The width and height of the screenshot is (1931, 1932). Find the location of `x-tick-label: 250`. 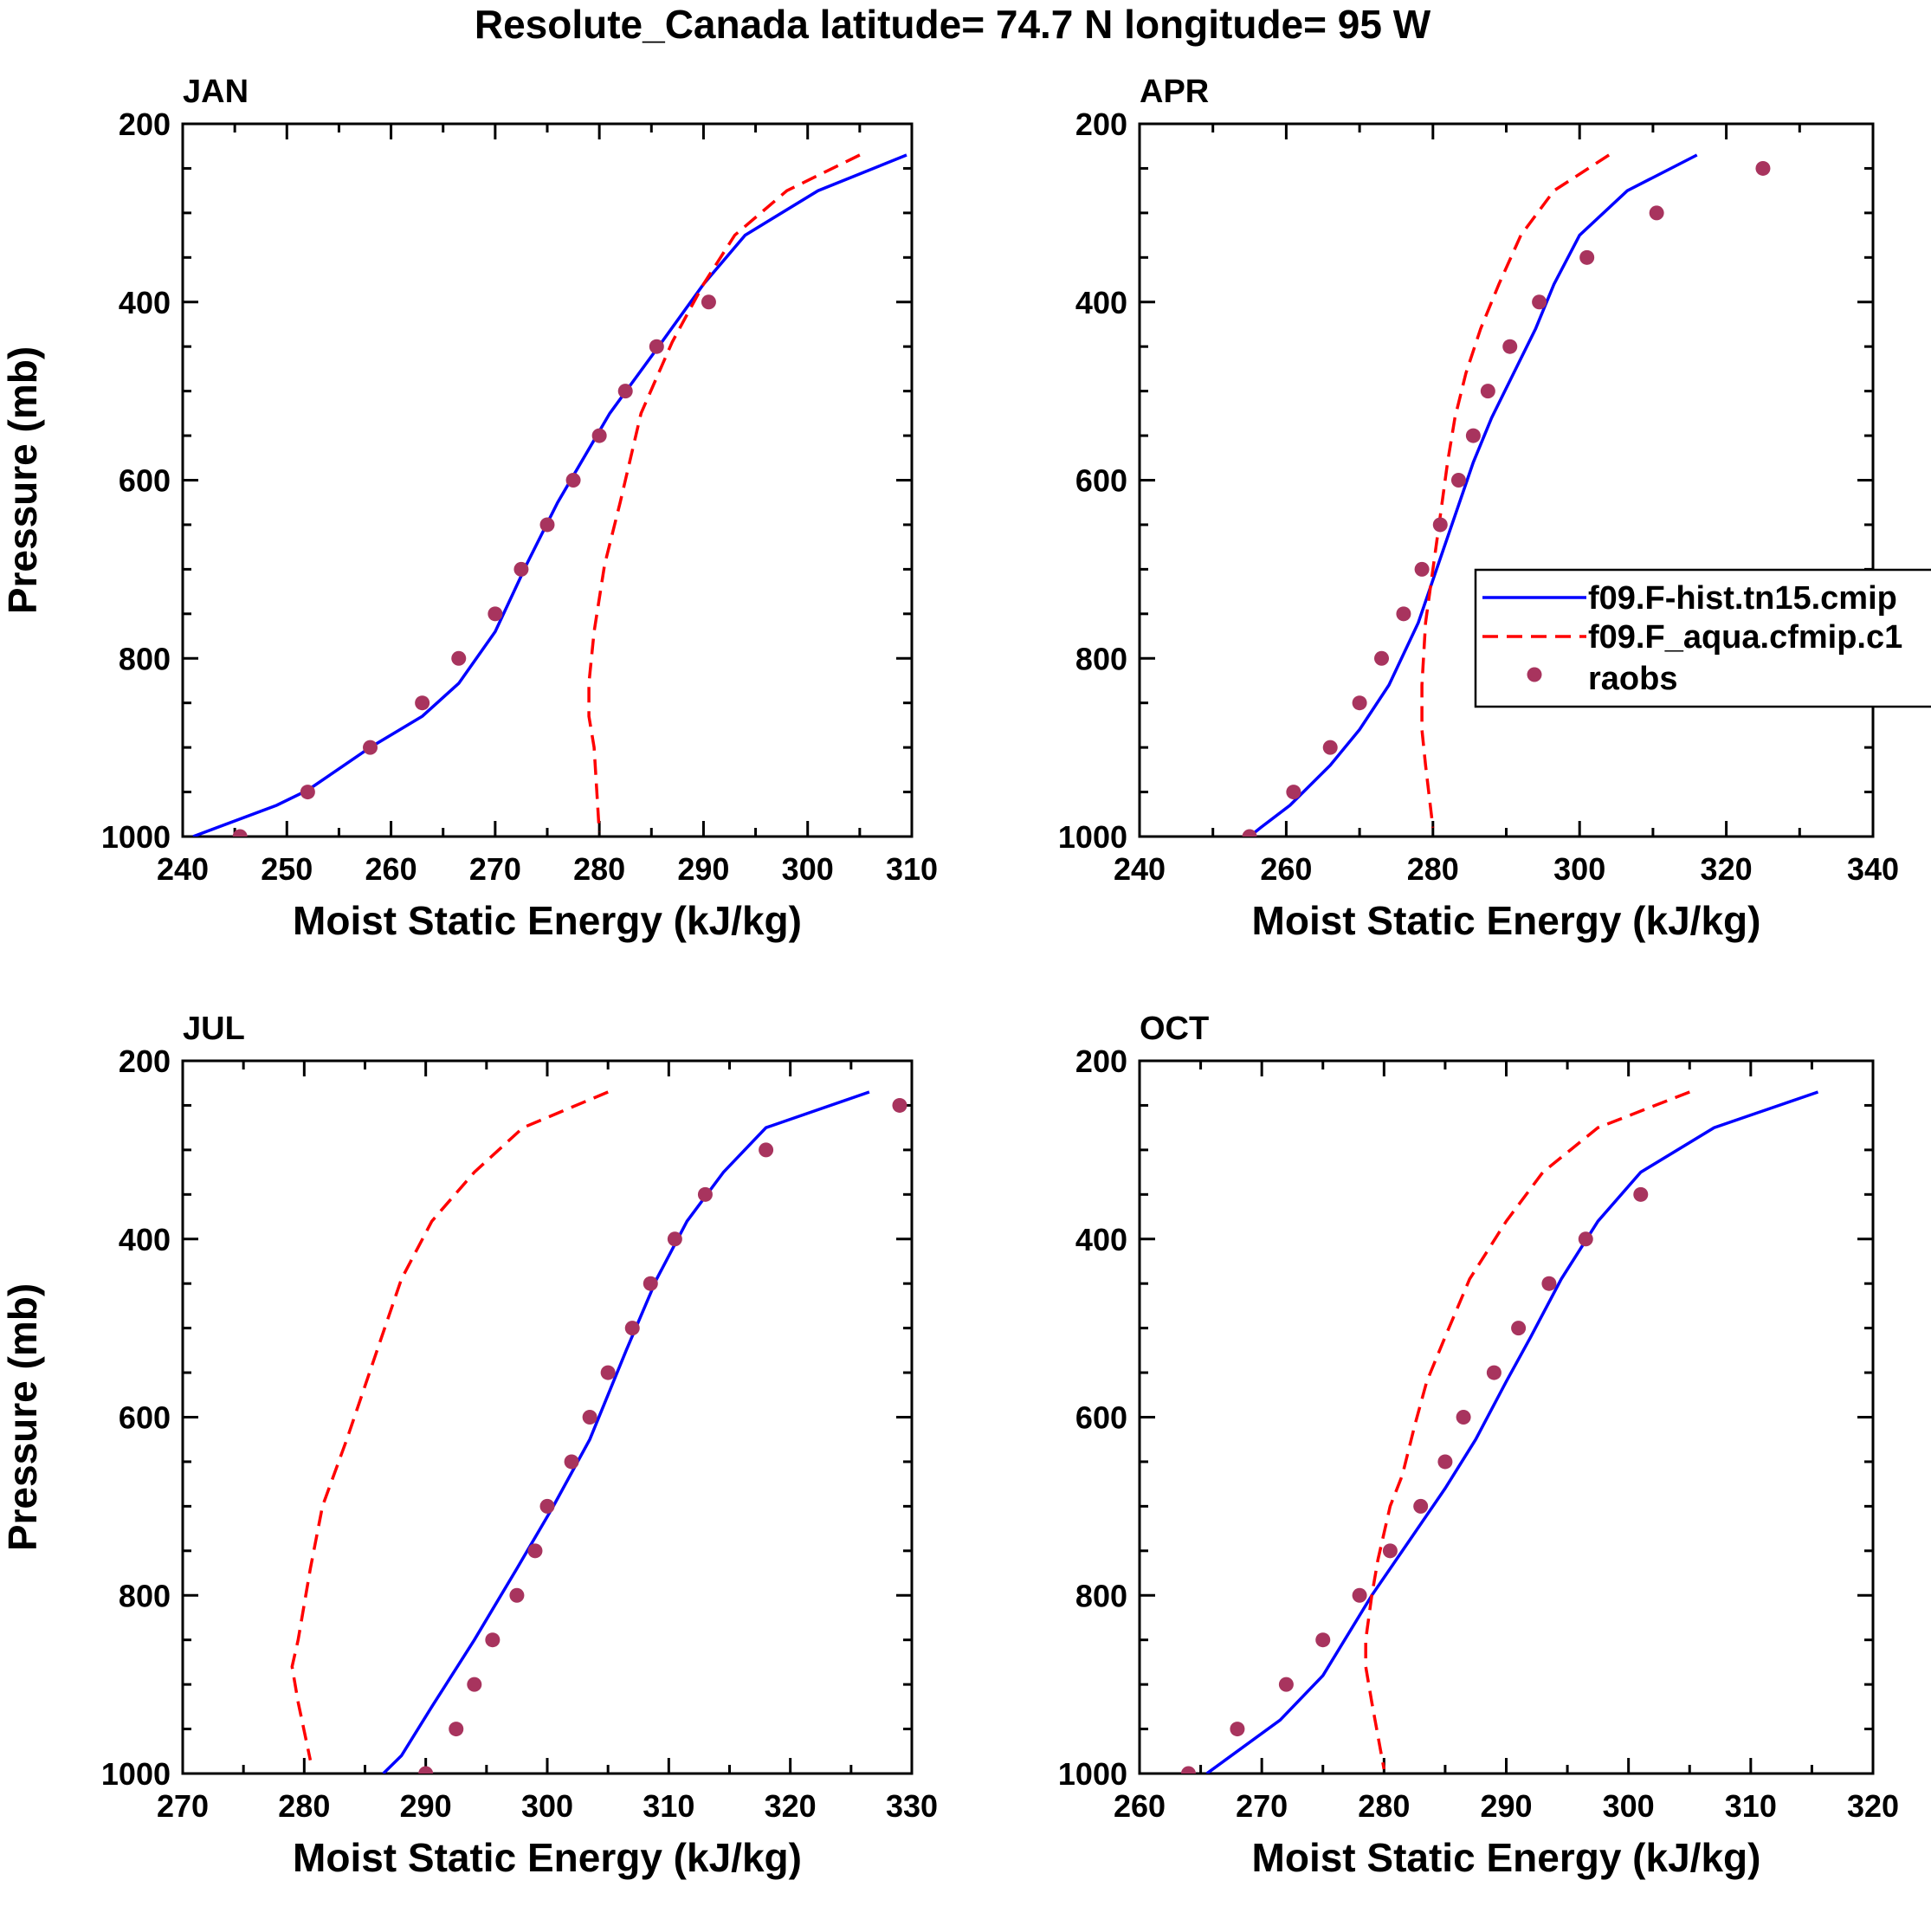

x-tick-label: 250 is located at coordinates (287, 869).